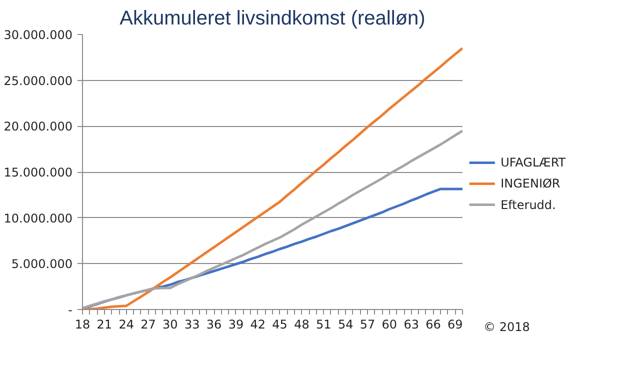 The width and height of the screenshot is (622, 376). I want to click on x-tick-label: 69, so click(455, 325).